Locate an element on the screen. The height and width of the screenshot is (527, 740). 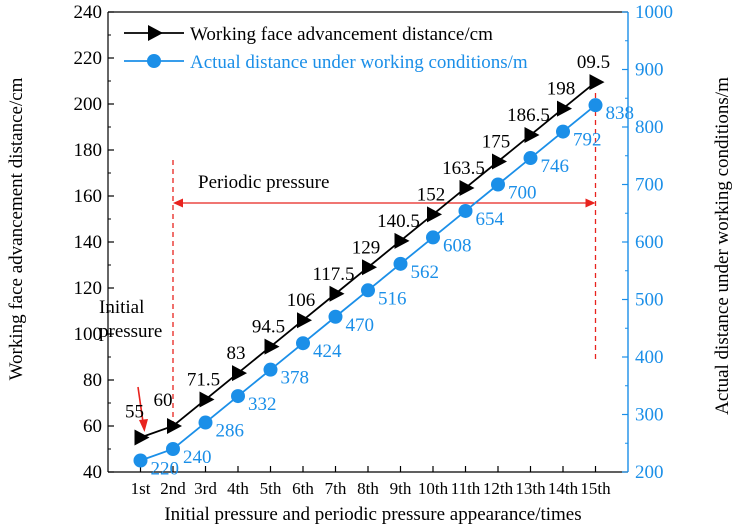
periodic-pressure-label: Periodic pressure is located at coordinates (263, 182).